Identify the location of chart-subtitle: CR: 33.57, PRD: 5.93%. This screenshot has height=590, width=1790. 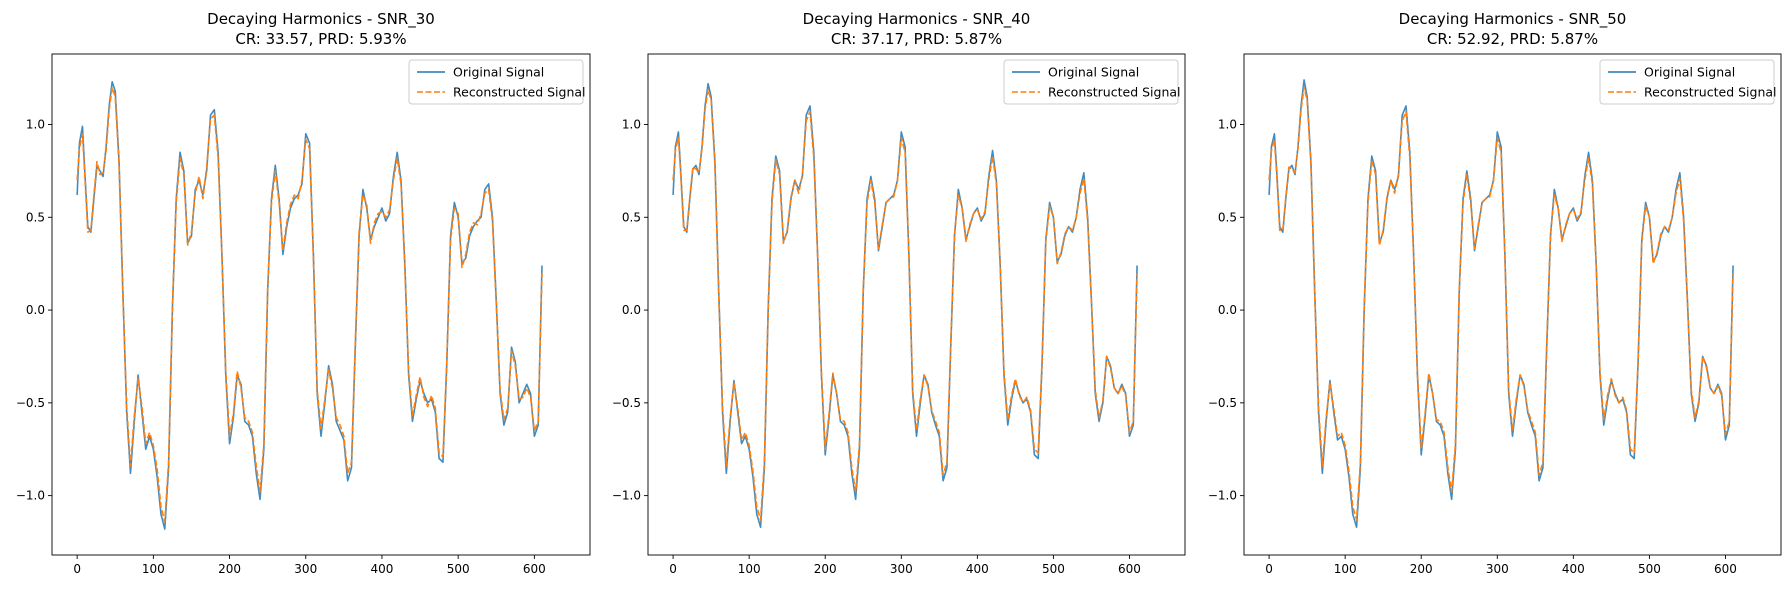
(320, 39).